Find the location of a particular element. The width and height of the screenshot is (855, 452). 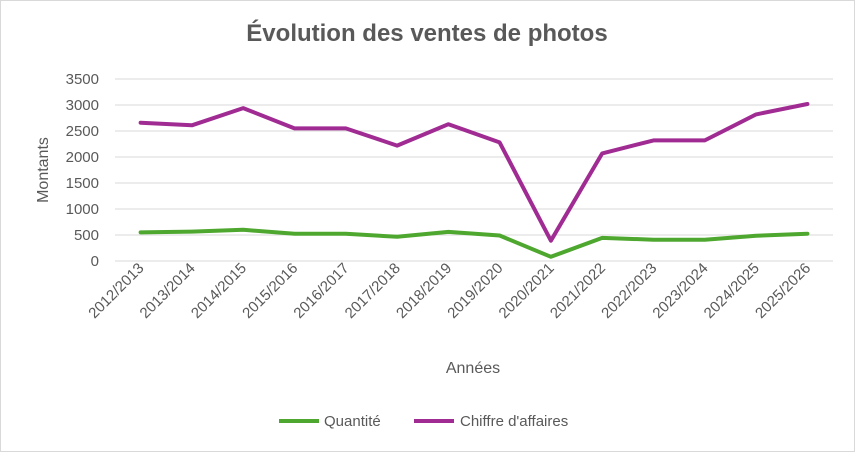

y-tick-label: 2500 is located at coordinates (82, 131).